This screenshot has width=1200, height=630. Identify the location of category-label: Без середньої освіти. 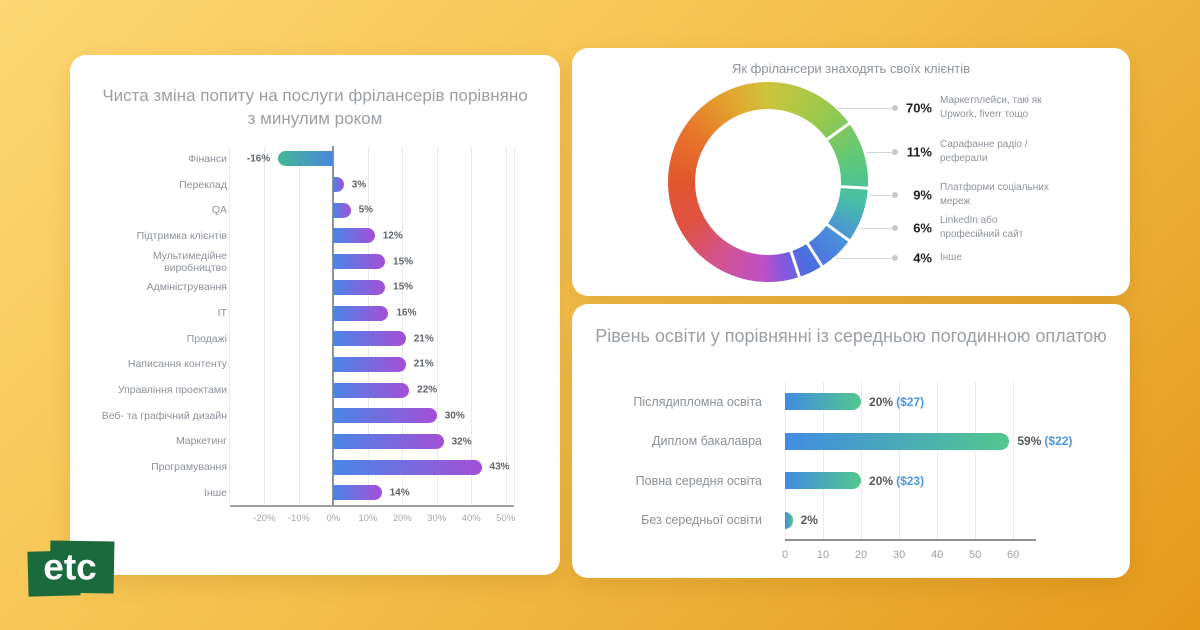
(701, 520).